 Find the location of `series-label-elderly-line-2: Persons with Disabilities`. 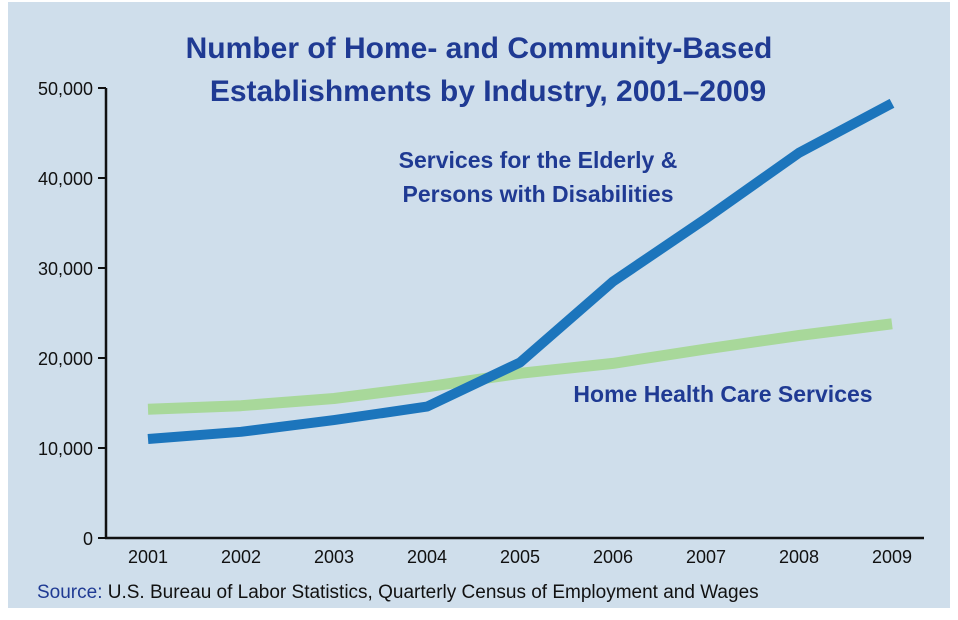

series-label-elderly-line-2: Persons with Disabilities is located at coordinates (538, 194).